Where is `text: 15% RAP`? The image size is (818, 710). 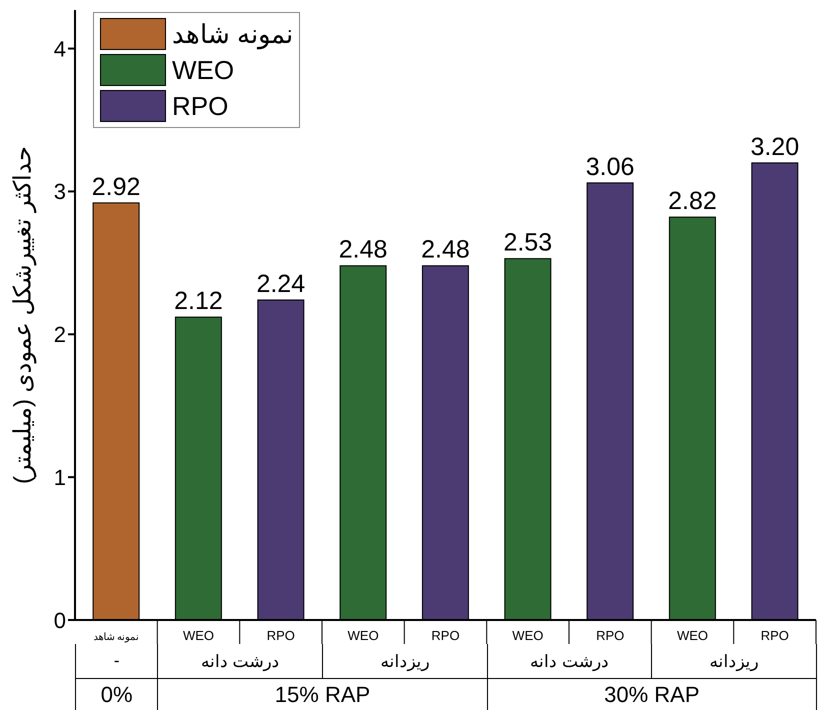
text: 15% RAP is located at coordinates (323, 694).